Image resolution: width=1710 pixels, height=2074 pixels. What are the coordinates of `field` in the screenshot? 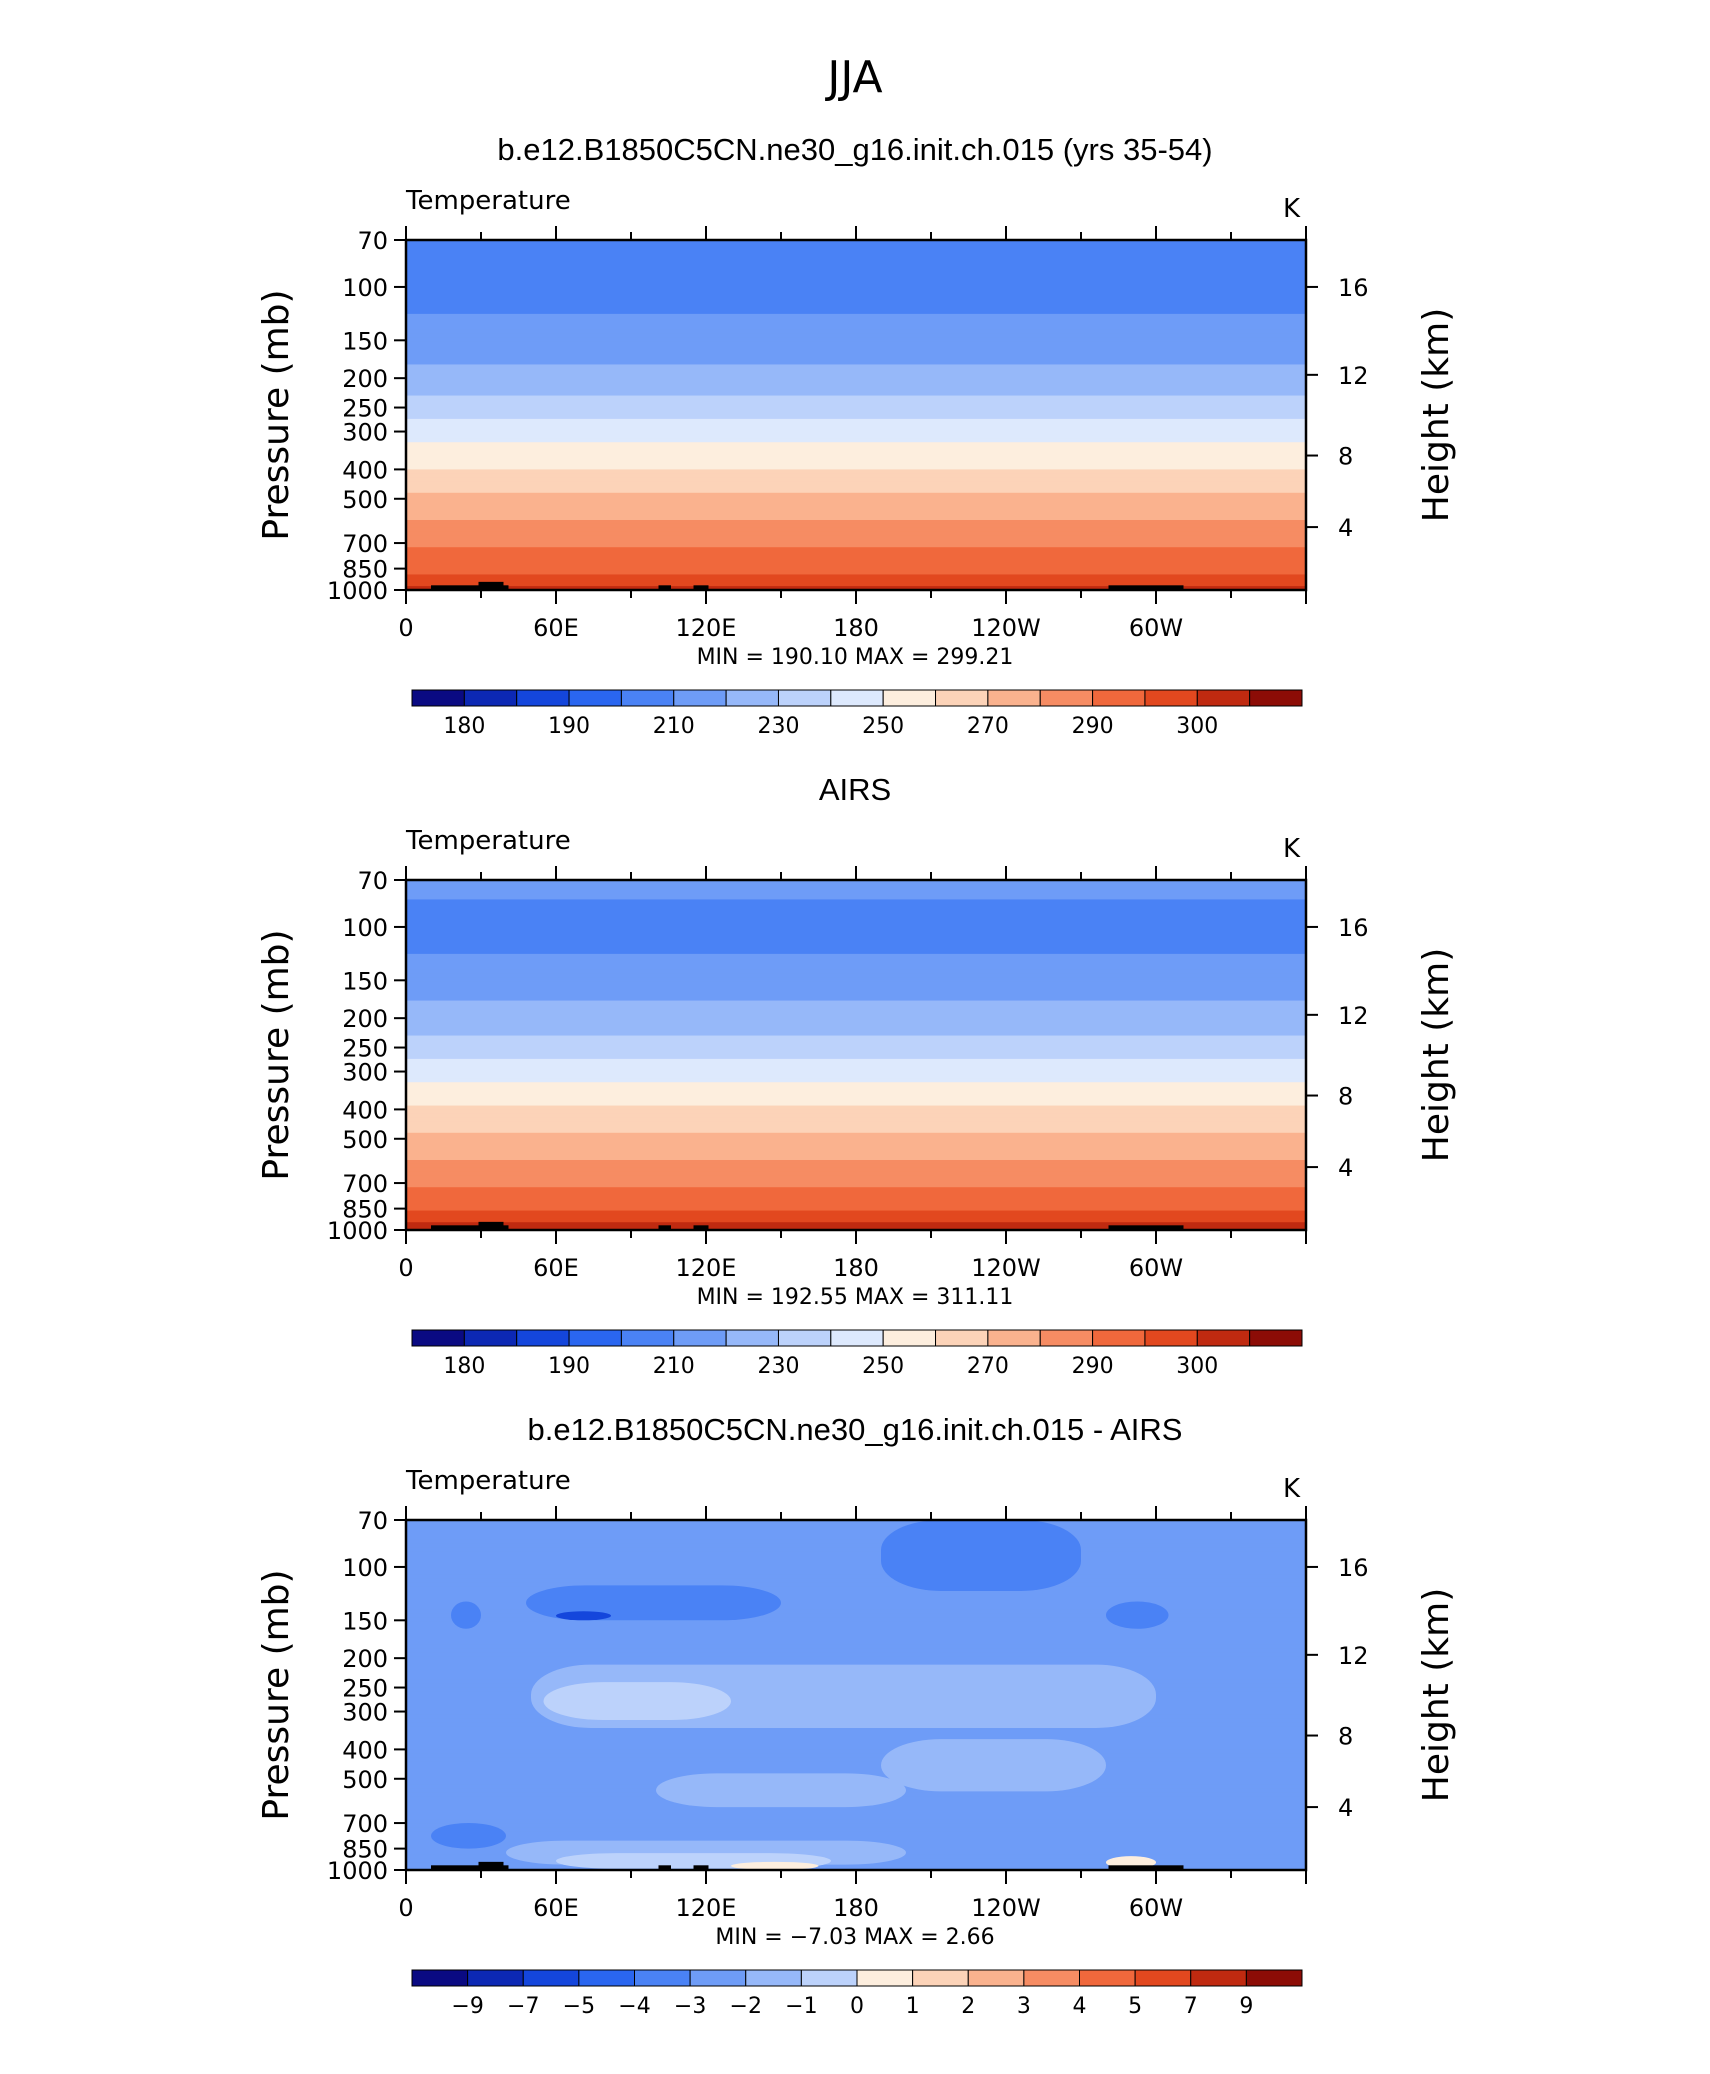 It's located at (856, 1055).